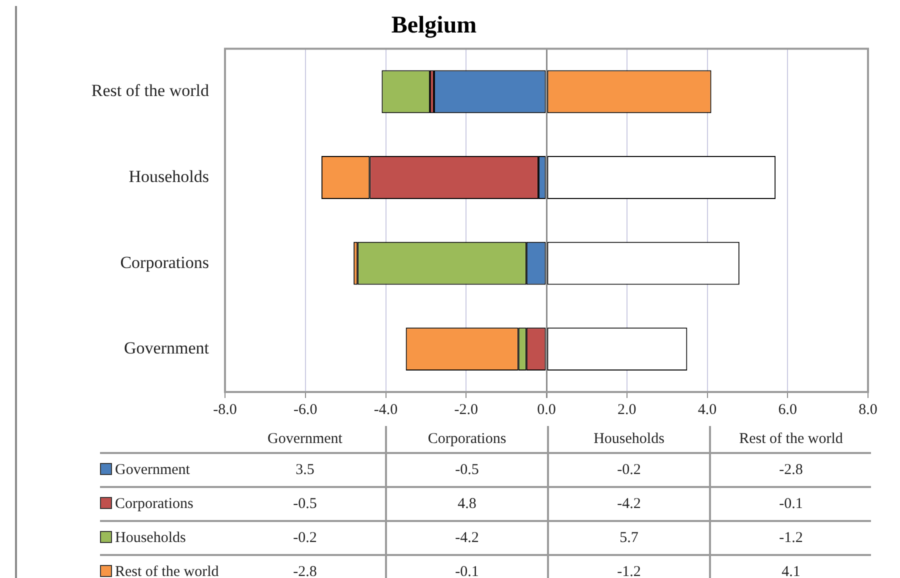 The height and width of the screenshot is (578, 900). I want to click on x-tick-label: -8.0, so click(225, 410).